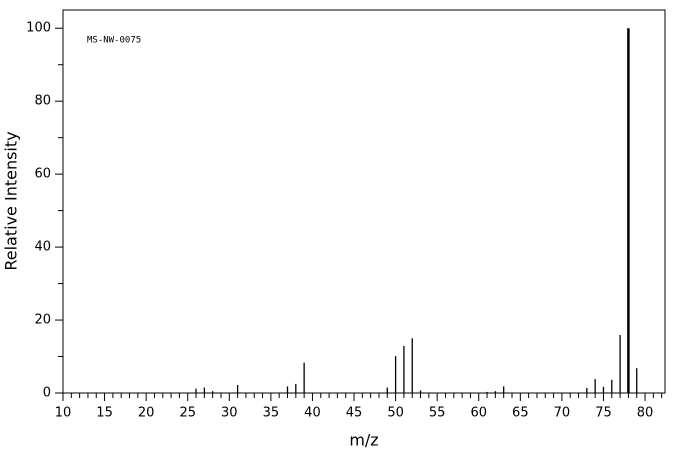  What do you see at coordinates (271, 413) in the screenshot?
I see `x-tick-label: 35` at bounding box center [271, 413].